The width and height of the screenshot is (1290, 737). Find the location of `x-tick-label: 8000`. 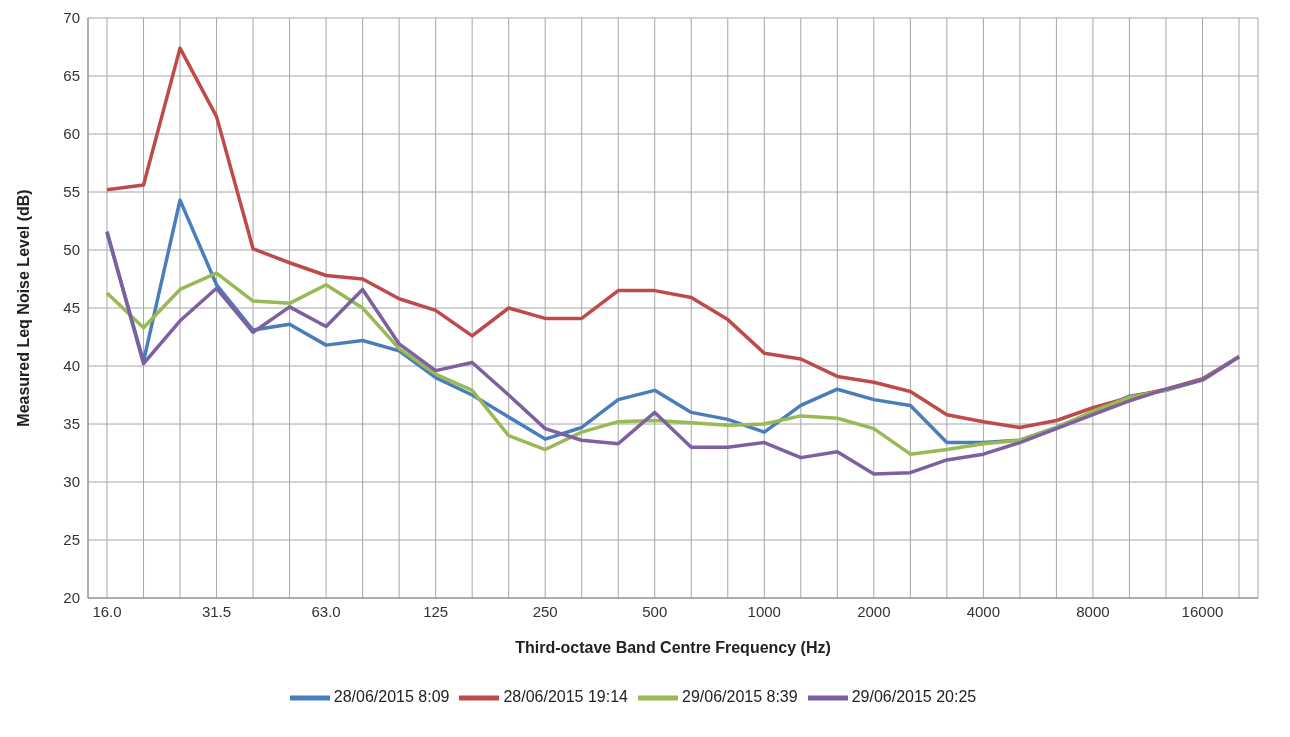

x-tick-label: 8000 is located at coordinates (1093, 611).